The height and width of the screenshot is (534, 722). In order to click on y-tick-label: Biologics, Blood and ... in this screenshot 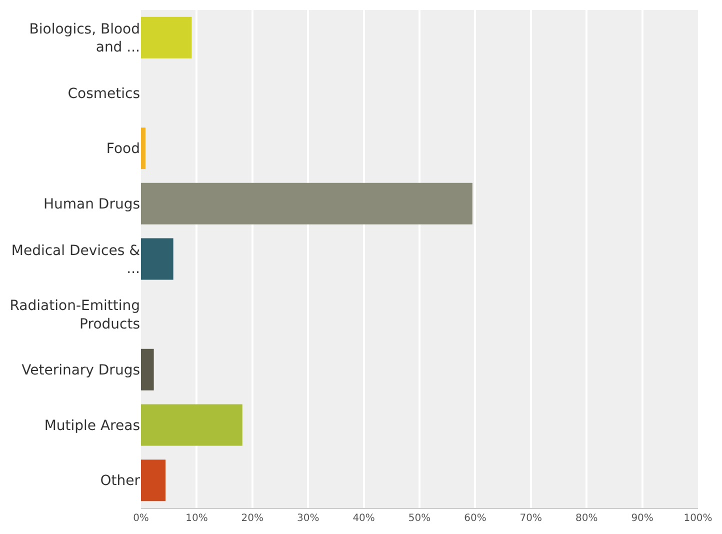, I will do `click(84, 38)`.